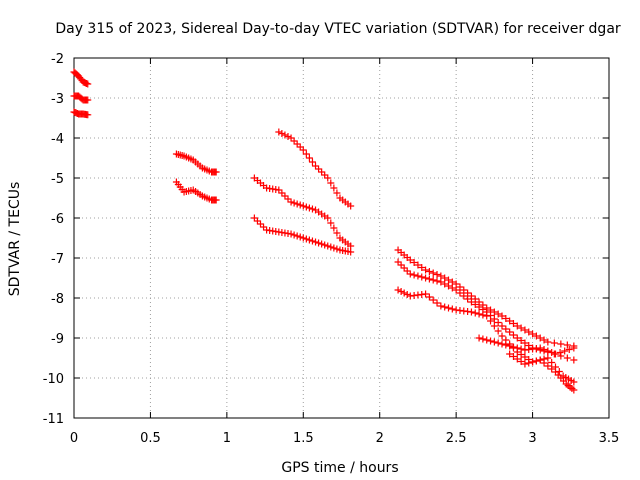 The height and width of the screenshot is (480, 640). What do you see at coordinates (339, 468) in the screenshot?
I see `x-axis-label: GPS time / hours` at bounding box center [339, 468].